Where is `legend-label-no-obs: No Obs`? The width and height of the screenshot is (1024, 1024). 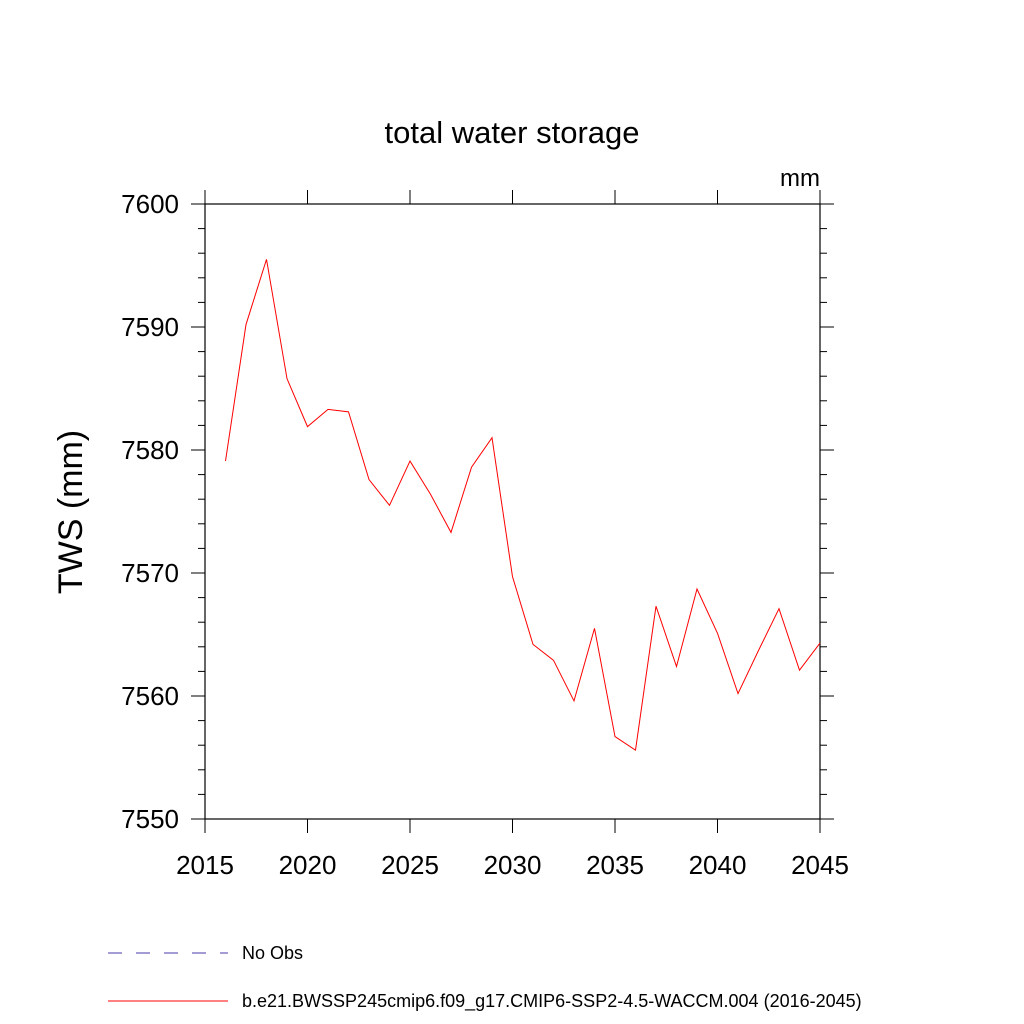 legend-label-no-obs: No Obs is located at coordinates (272, 953).